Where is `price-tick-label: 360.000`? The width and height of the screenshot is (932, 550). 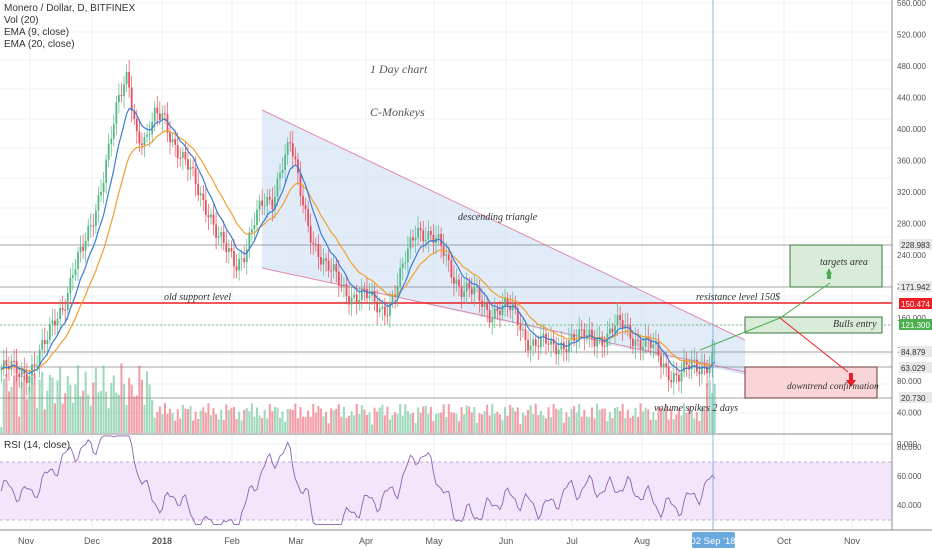
price-tick-label: 360.000 is located at coordinates (911, 161).